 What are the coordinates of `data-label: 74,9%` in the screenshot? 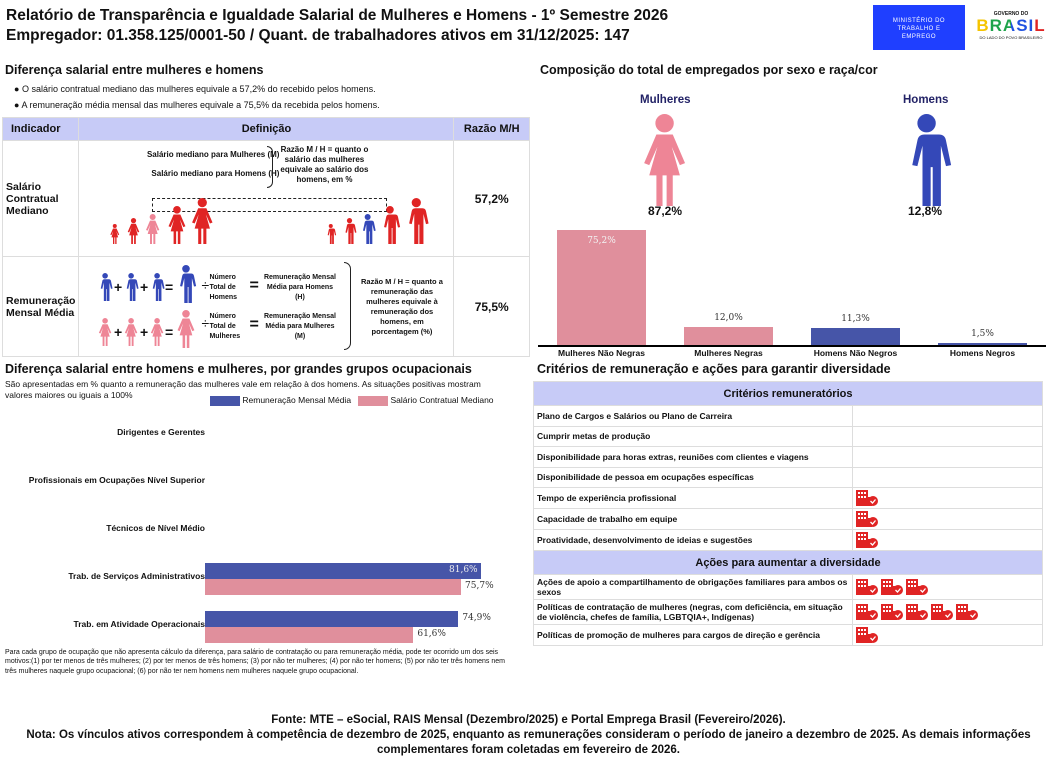 It's located at (476, 618).